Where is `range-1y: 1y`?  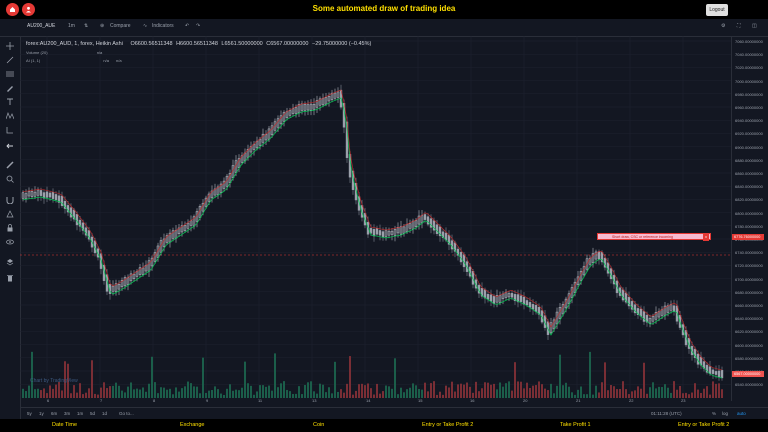
range-1y: 1y is located at coordinates (41, 413).